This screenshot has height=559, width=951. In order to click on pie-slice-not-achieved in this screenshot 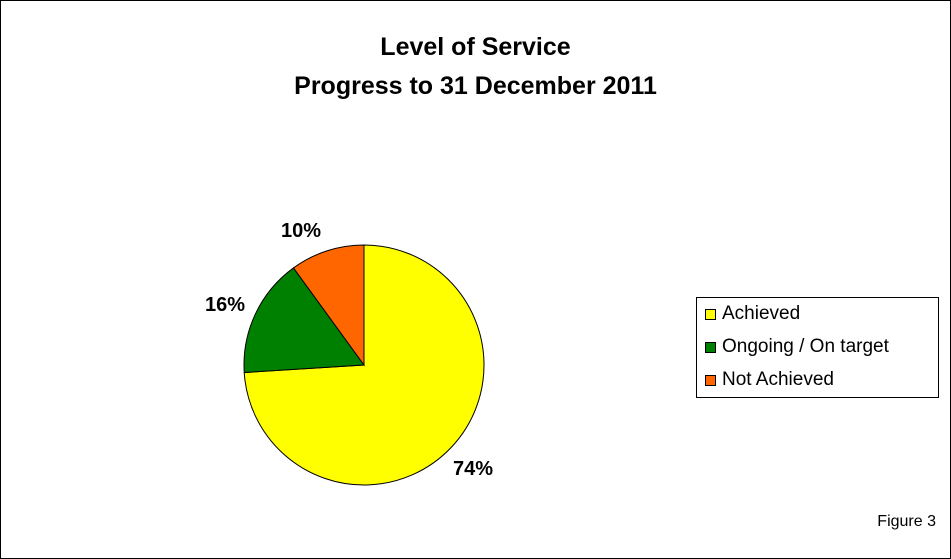, I will do `click(328, 305)`.